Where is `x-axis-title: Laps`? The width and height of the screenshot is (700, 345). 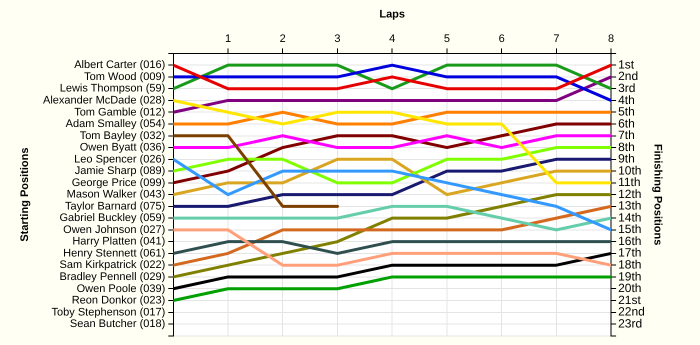
x-axis-title: Laps is located at coordinates (392, 14).